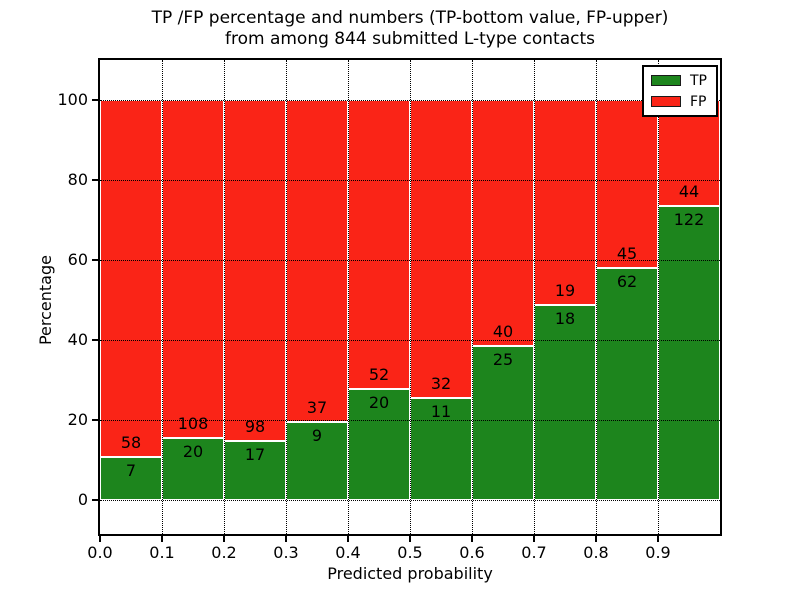  What do you see at coordinates (317, 407) in the screenshot?
I see `fp-count-label: 37` at bounding box center [317, 407].